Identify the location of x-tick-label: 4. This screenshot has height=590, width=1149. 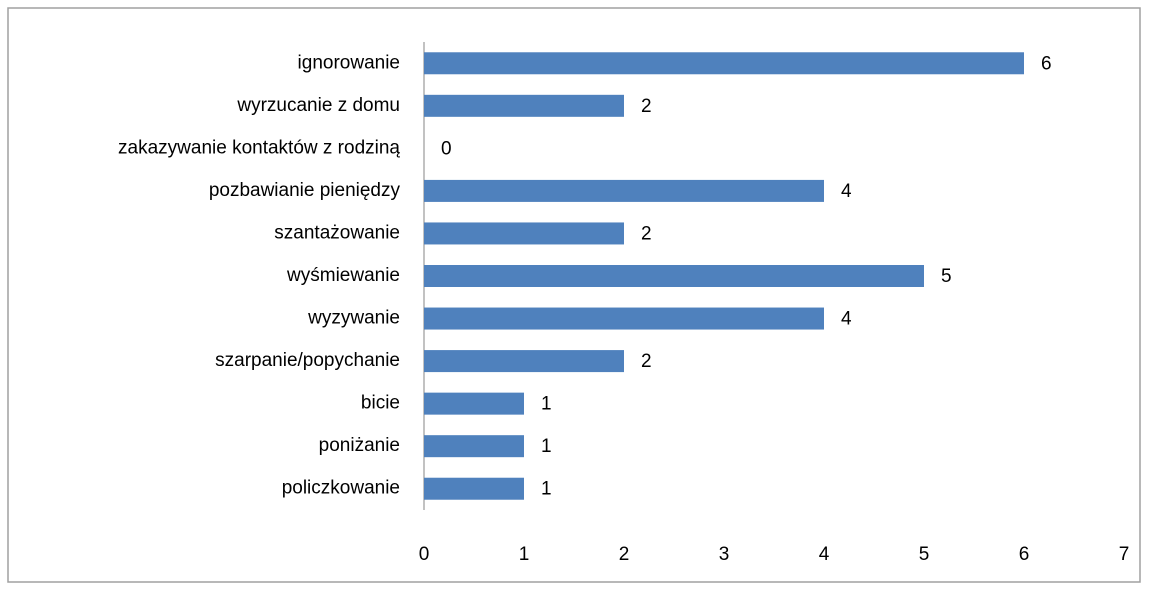
(824, 554).